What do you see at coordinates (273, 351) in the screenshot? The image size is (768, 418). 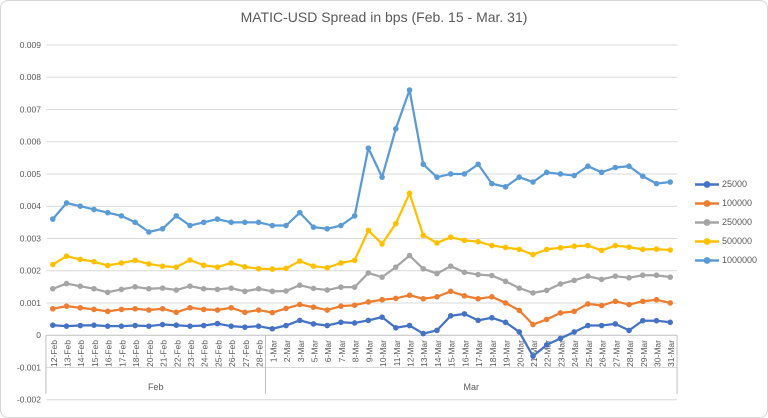 I see `x-tick-label: 1-Mar` at bounding box center [273, 351].